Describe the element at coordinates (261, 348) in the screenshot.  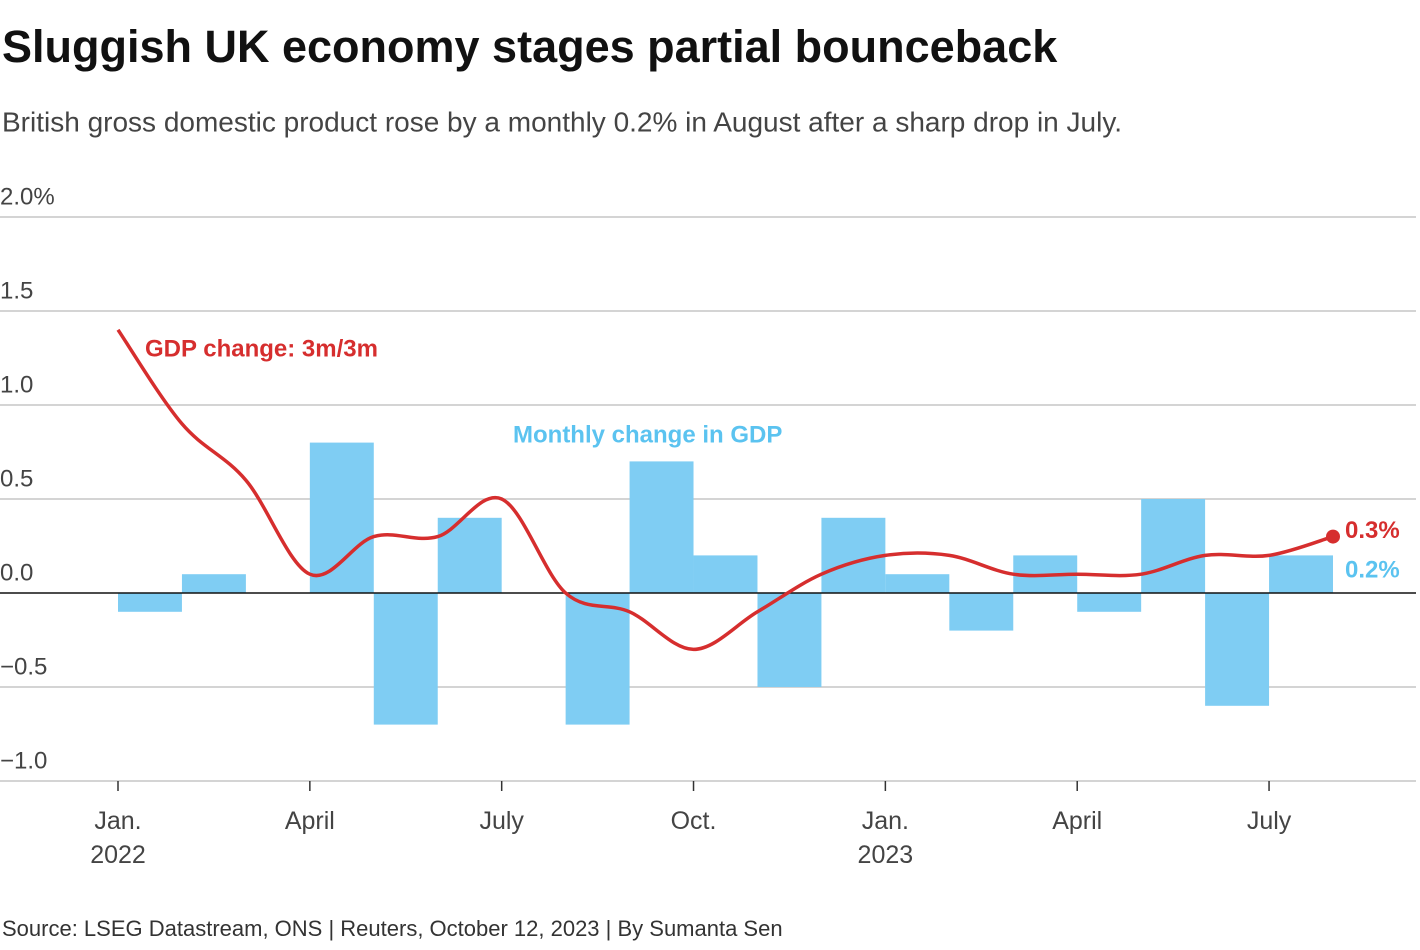
I see `line-label: GDP change: 3m/3m` at that location.